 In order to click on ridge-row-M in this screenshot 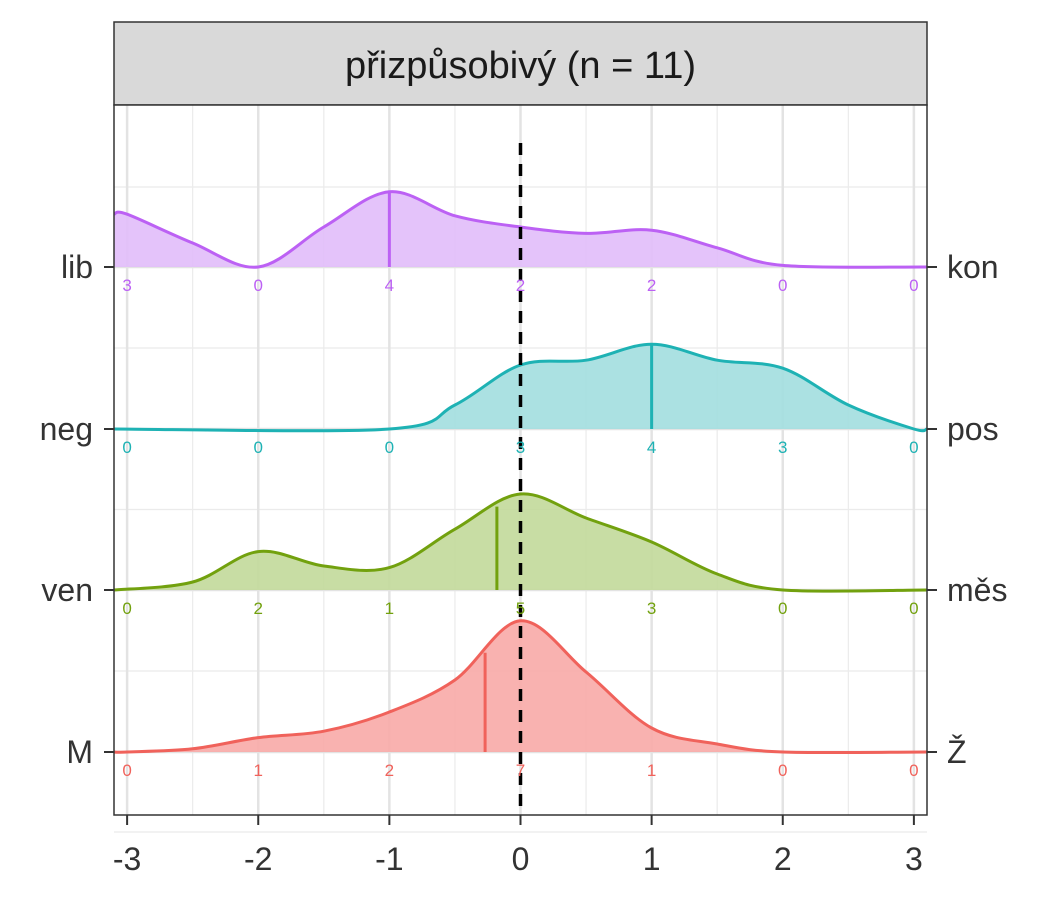, I will do `click(520, 687)`.